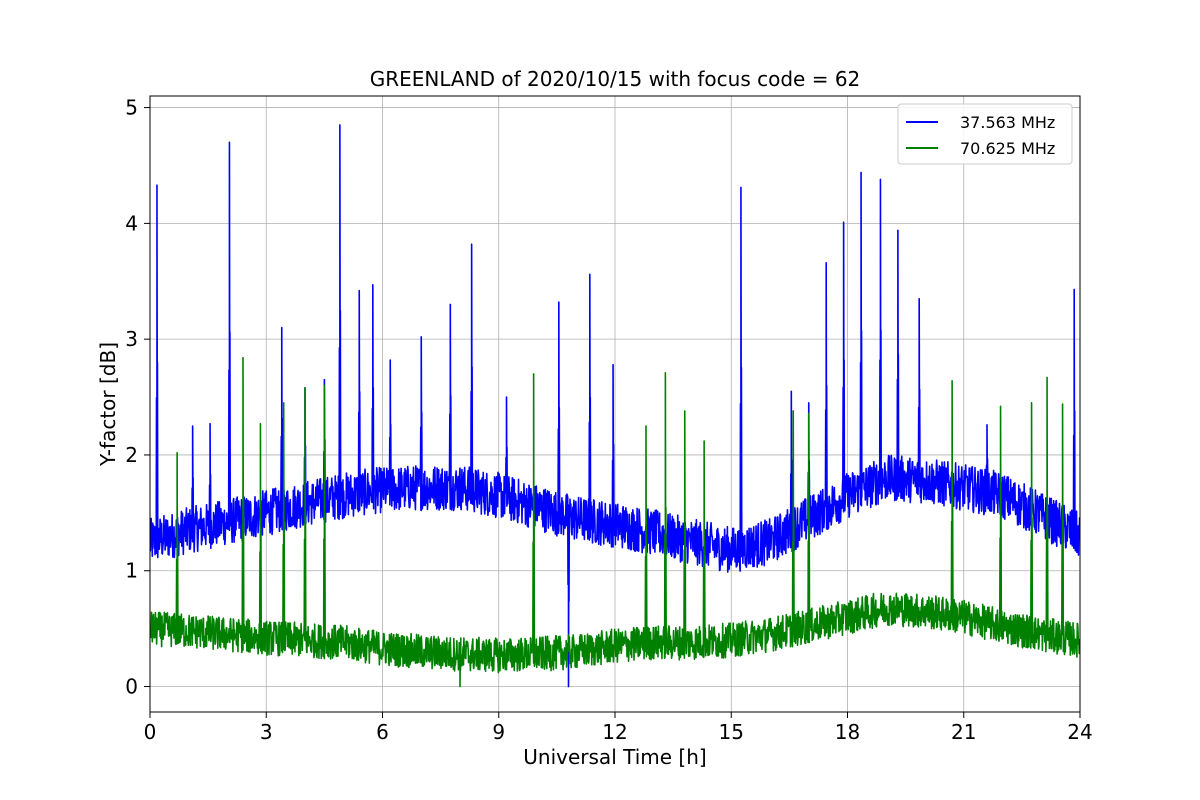 This screenshot has height=800, width=1200. I want to click on x-tick-label: 18, so click(847, 732).